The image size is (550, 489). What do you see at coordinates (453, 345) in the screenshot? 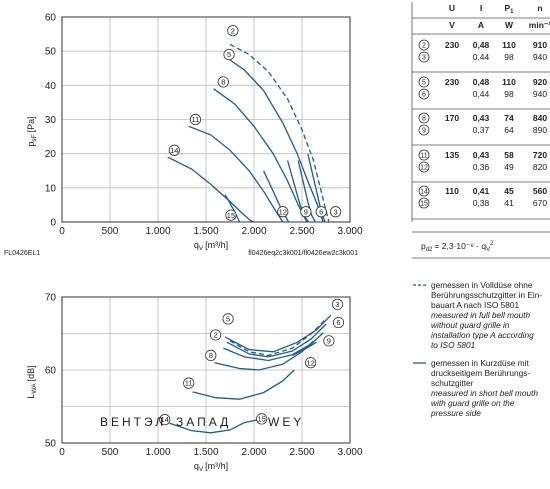
I see `legend-dashed-line: to ISO 5801` at bounding box center [453, 345].